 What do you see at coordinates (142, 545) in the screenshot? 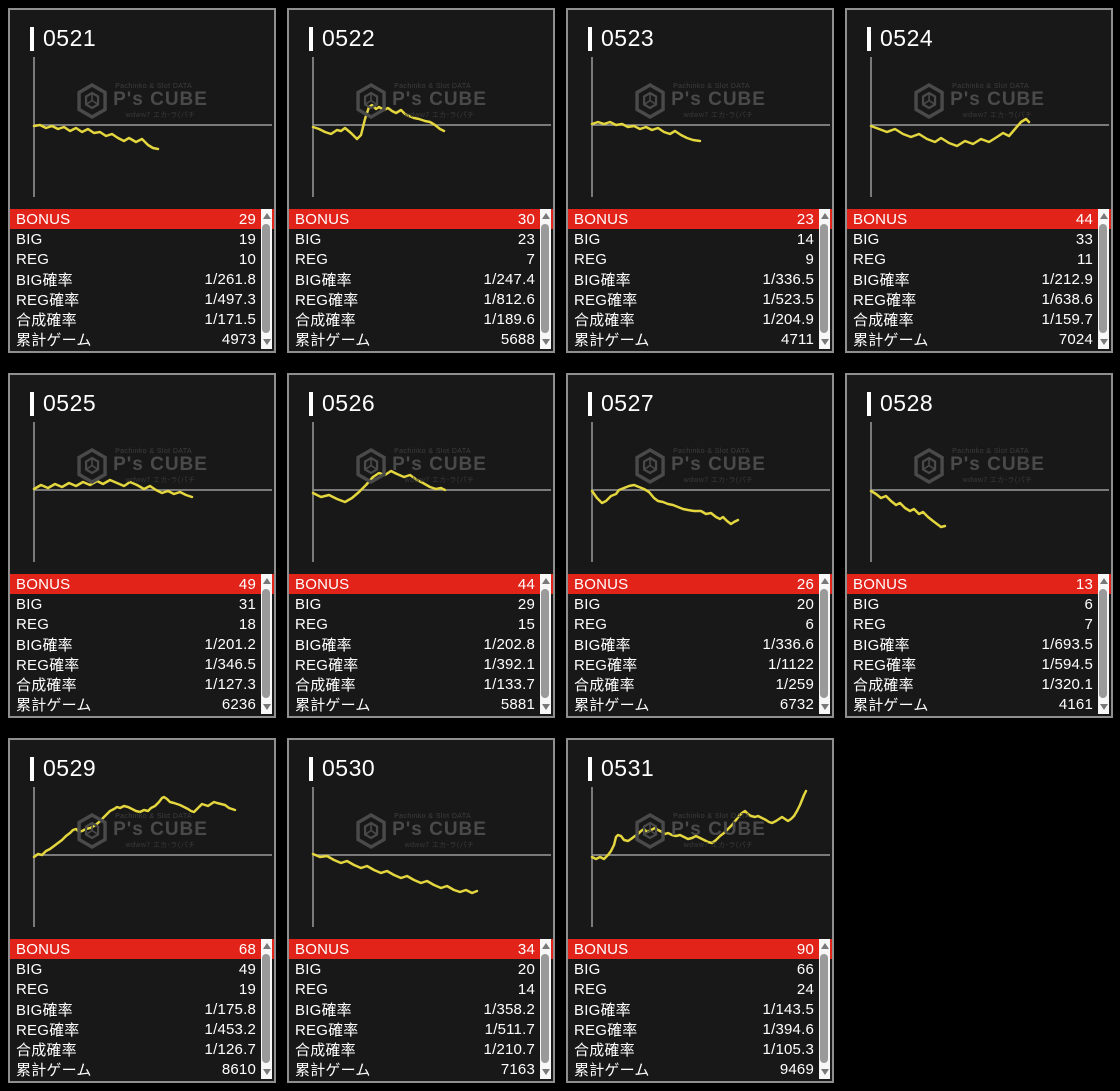
I see `machine-panel: 0525 Pachinko & Slot DATA P's CUBE` at bounding box center [142, 545].